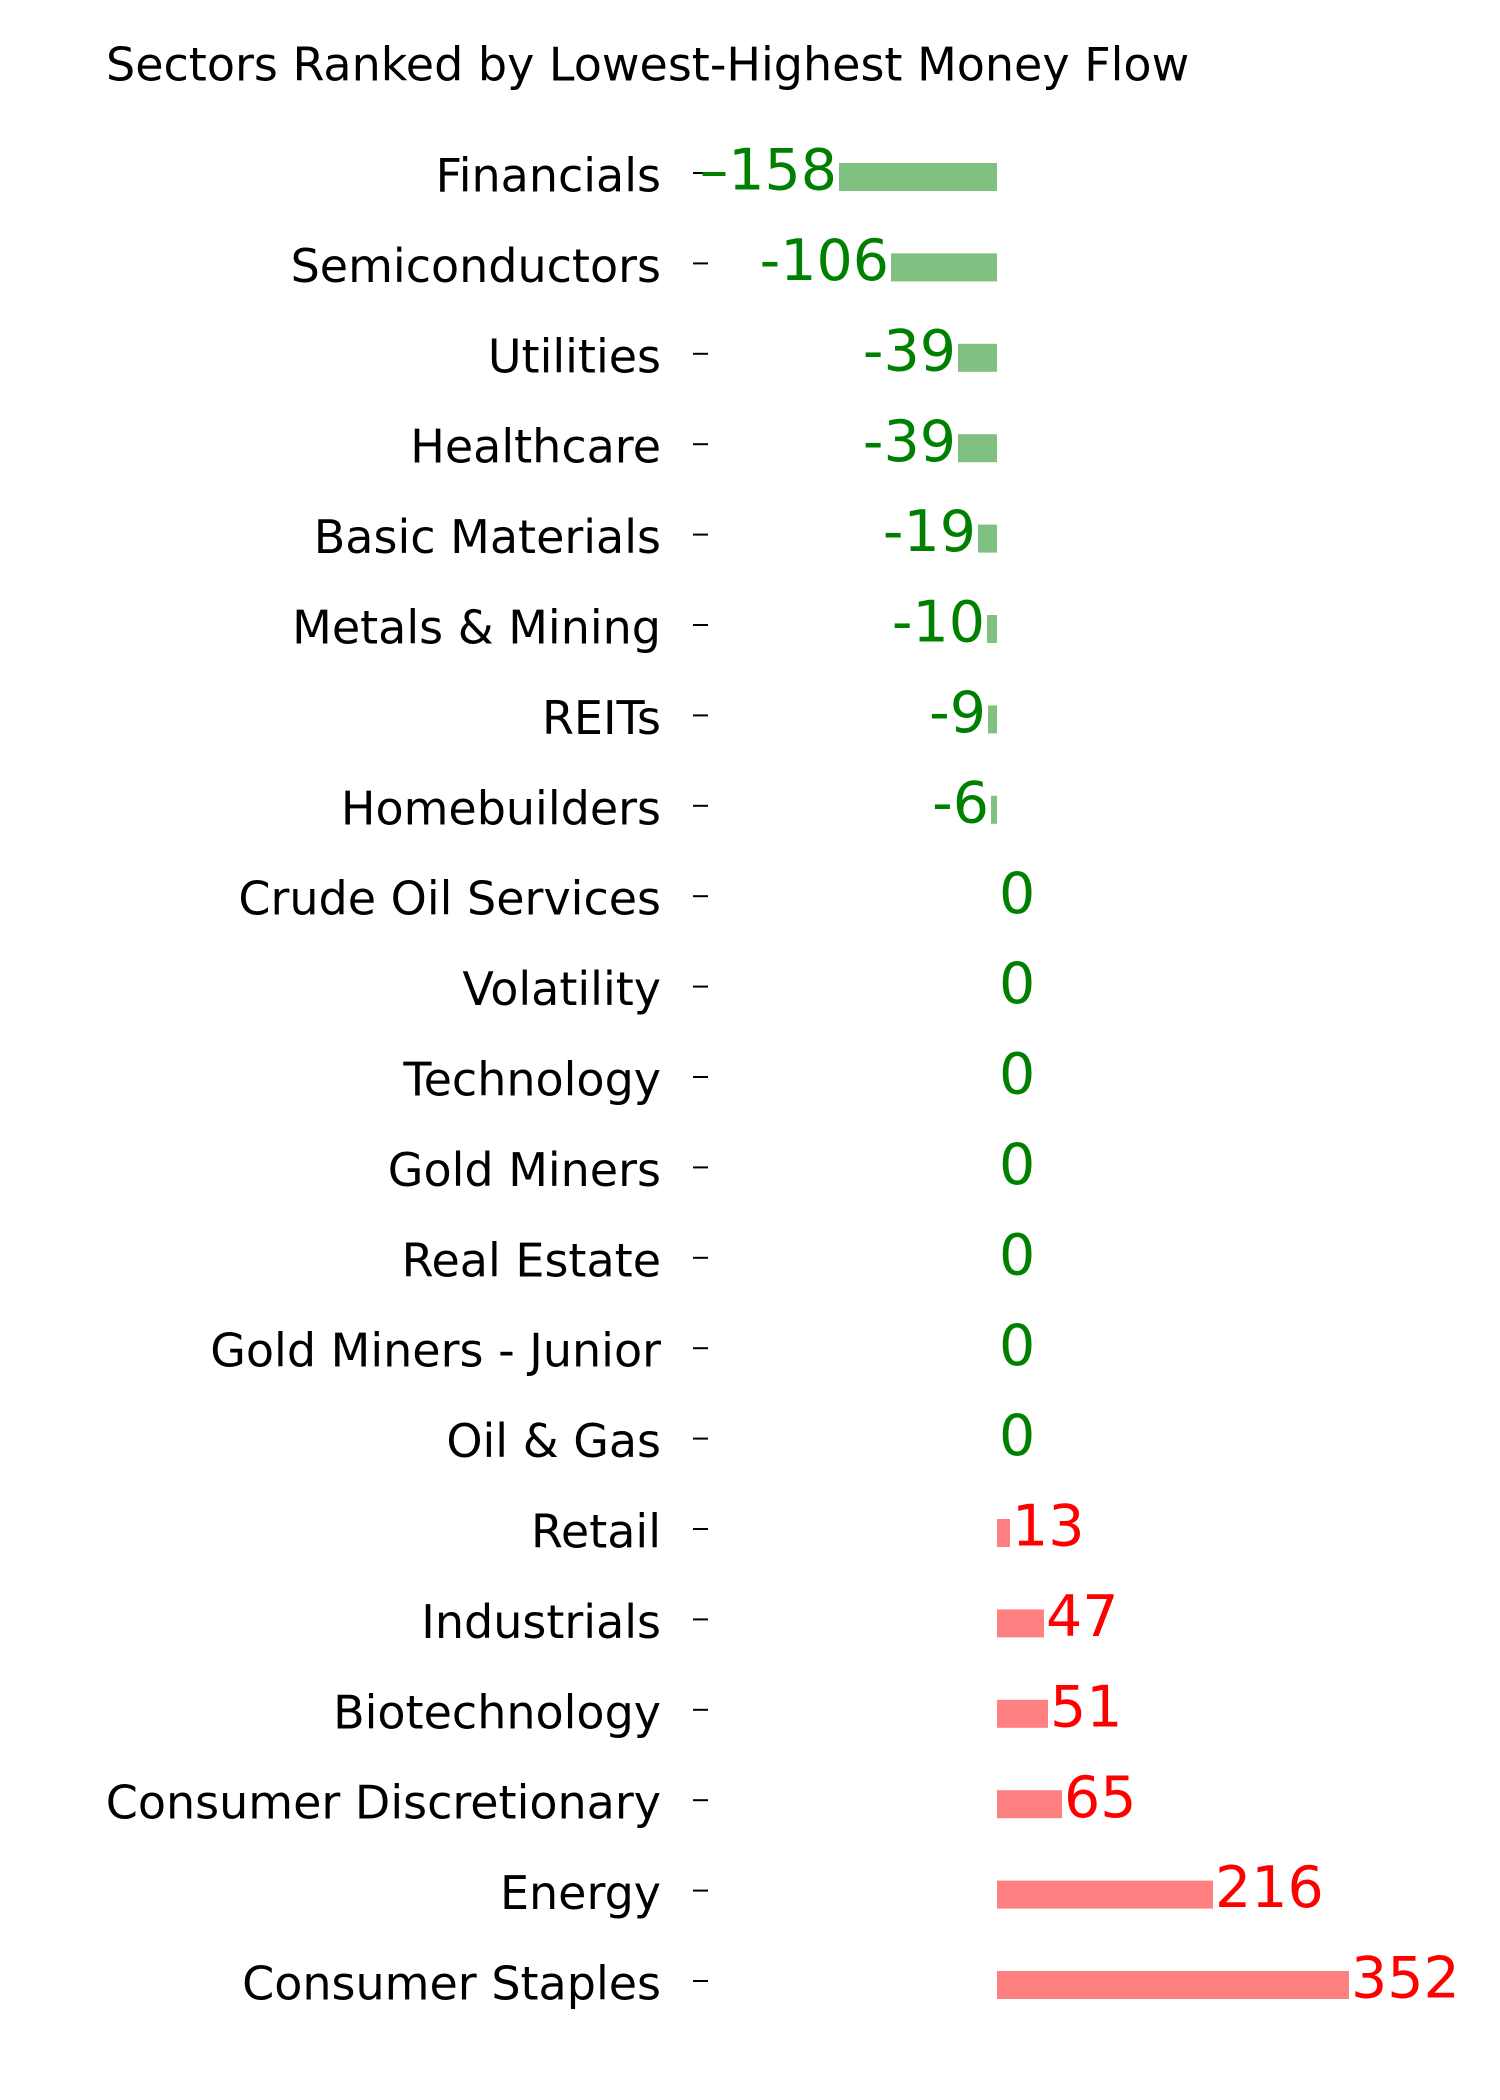 Image resolution: width=1500 pixels, height=2100 pixels. Describe the element at coordinates (561, 989) in the screenshot. I see `y-tick-label: Volatility` at that location.